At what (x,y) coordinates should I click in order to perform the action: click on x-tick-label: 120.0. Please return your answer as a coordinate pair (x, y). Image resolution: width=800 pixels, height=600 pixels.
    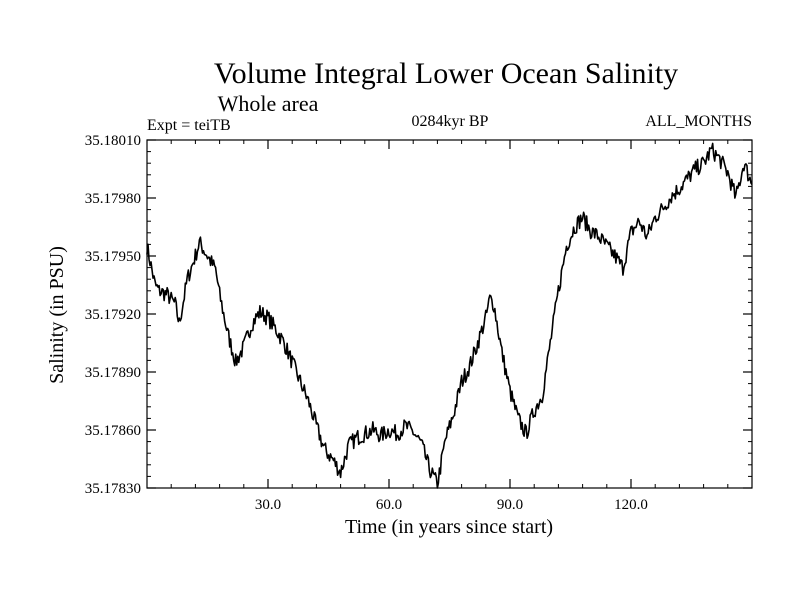
    Looking at the image, I should click on (631, 505).